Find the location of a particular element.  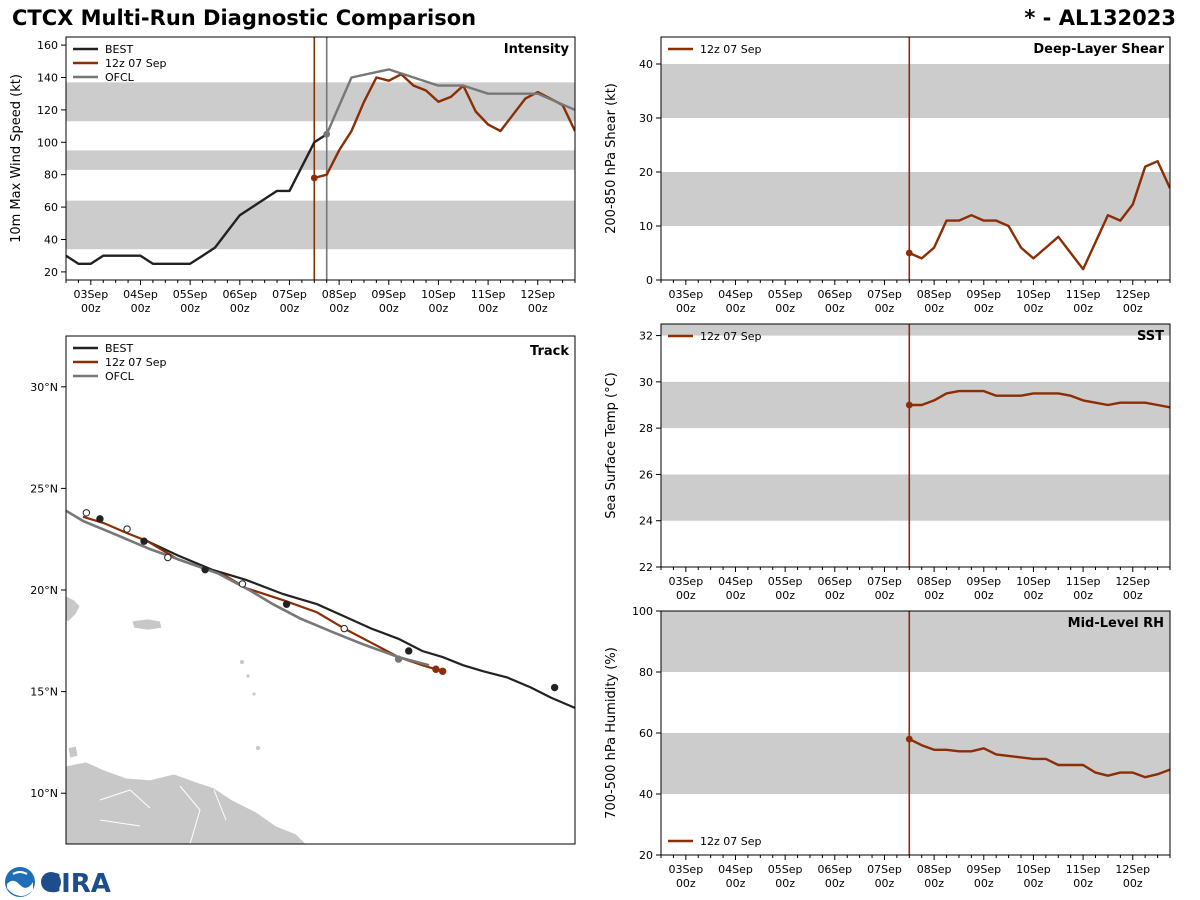

shear-x-tick-label: 04Sep is located at coordinates (735, 294).